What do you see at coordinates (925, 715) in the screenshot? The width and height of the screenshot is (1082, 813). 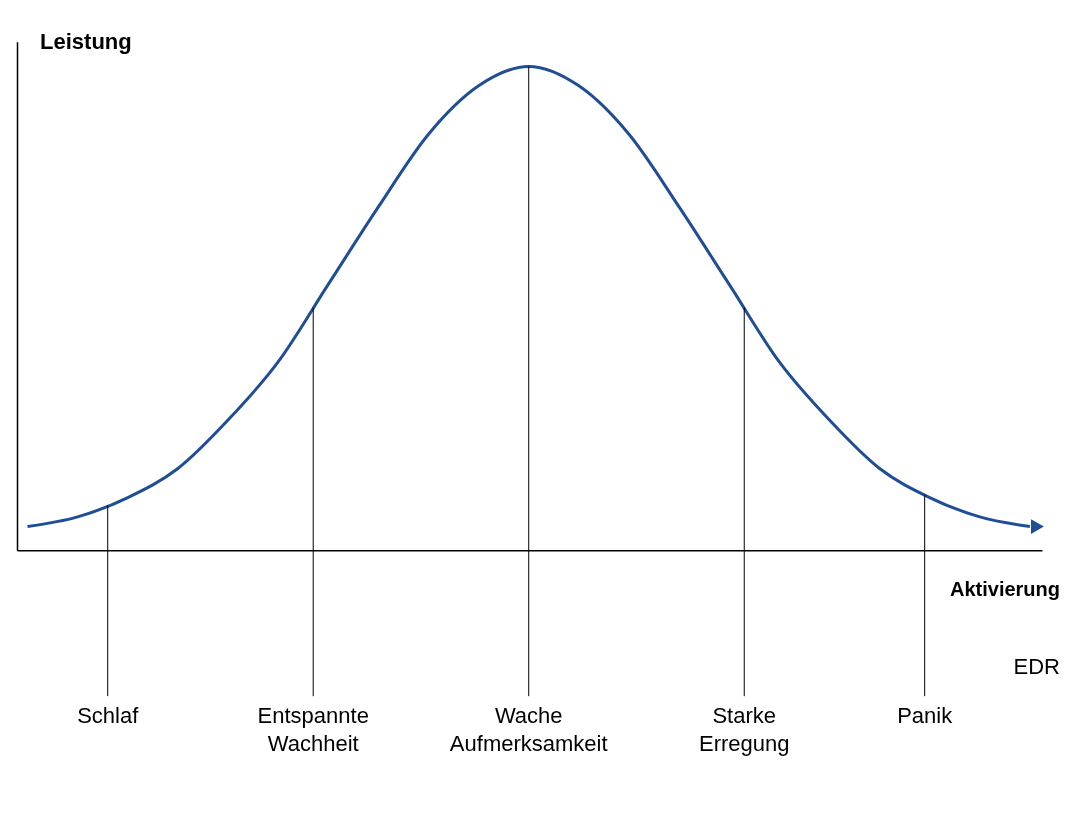 I see `text: Panik` at bounding box center [925, 715].